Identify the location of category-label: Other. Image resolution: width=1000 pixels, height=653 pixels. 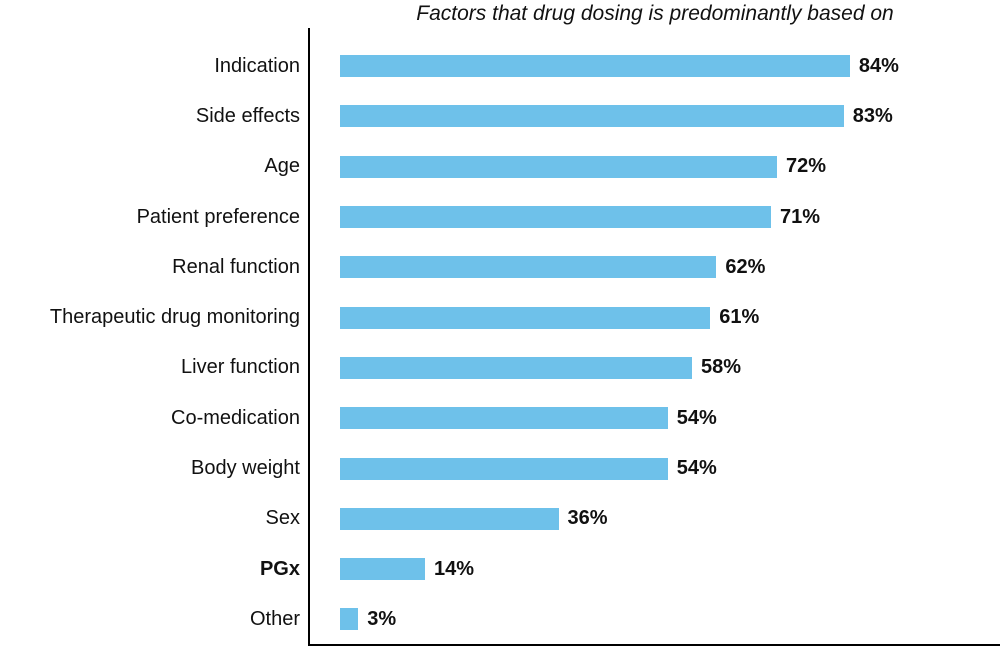
(274, 618).